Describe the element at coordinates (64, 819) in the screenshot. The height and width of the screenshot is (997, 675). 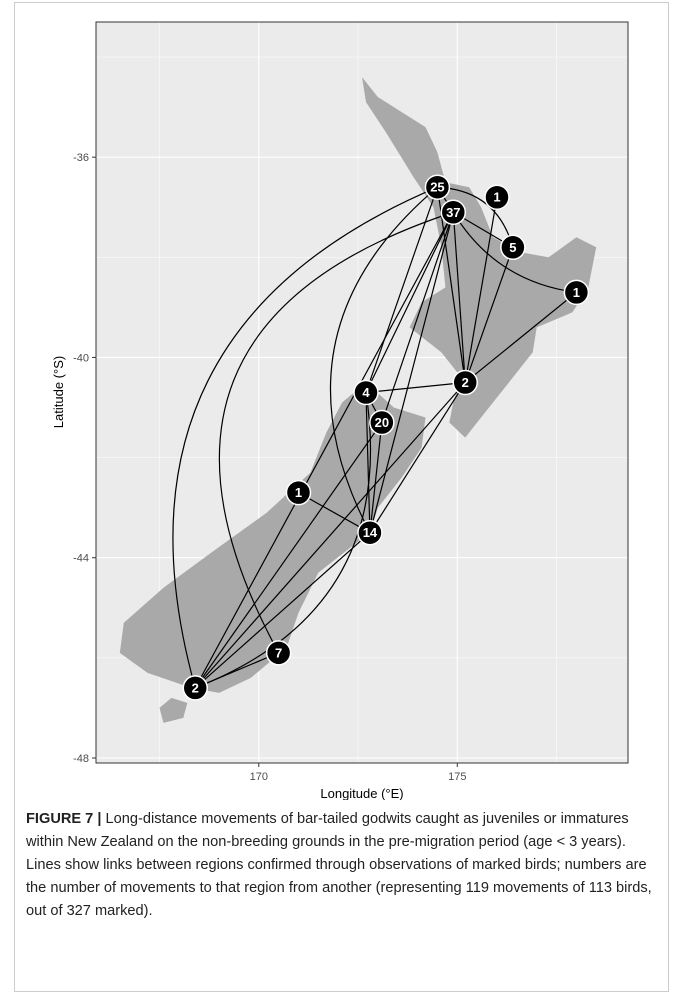
I see `figure-label: FIGURE 7 |` at that location.